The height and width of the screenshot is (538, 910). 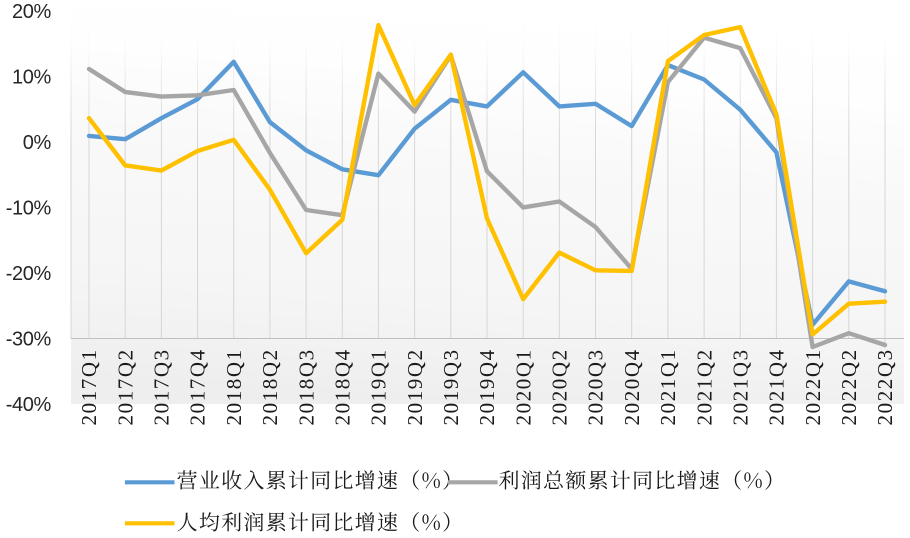 I want to click on svg-text: 2021Q1, so click(x=668, y=386).